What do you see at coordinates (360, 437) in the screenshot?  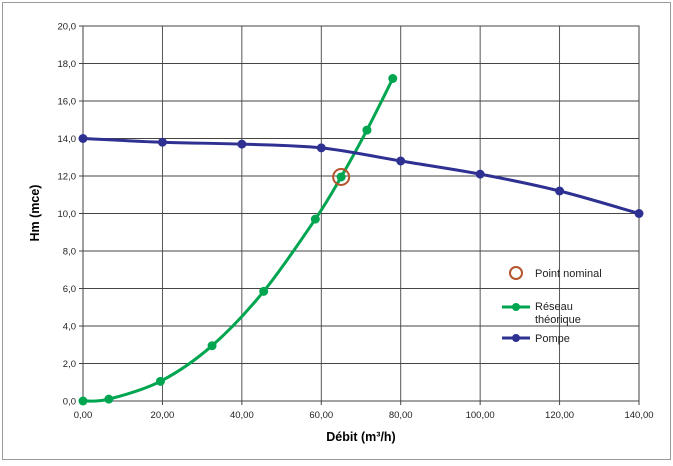 I see `x-axis-title: Débit (m³/h)` at bounding box center [360, 437].